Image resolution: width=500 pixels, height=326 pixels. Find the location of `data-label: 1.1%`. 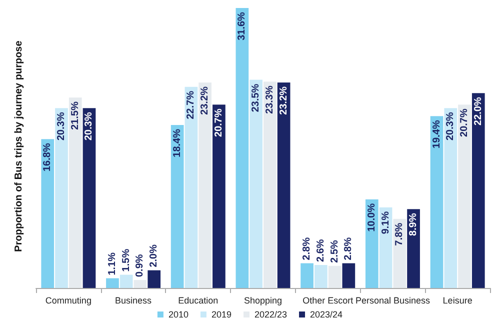

data-label: 1.1% is located at coordinates (112, 264).